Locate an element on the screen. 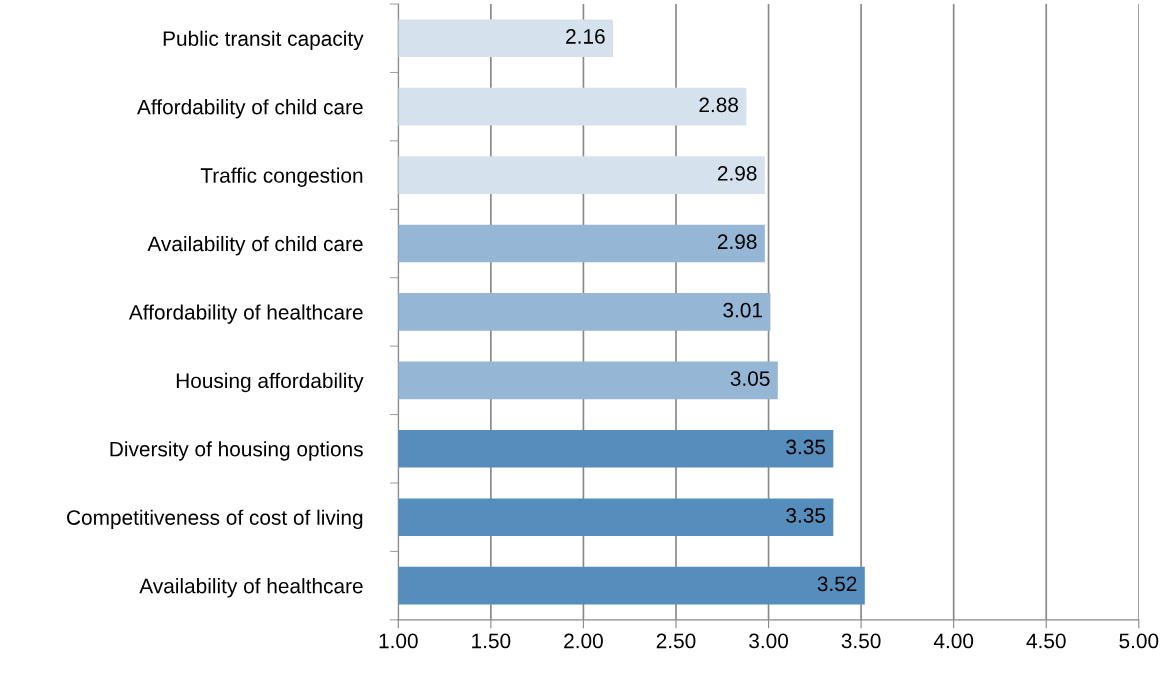 The image size is (1168, 673). x-tick-label: 4.00 is located at coordinates (953, 641).